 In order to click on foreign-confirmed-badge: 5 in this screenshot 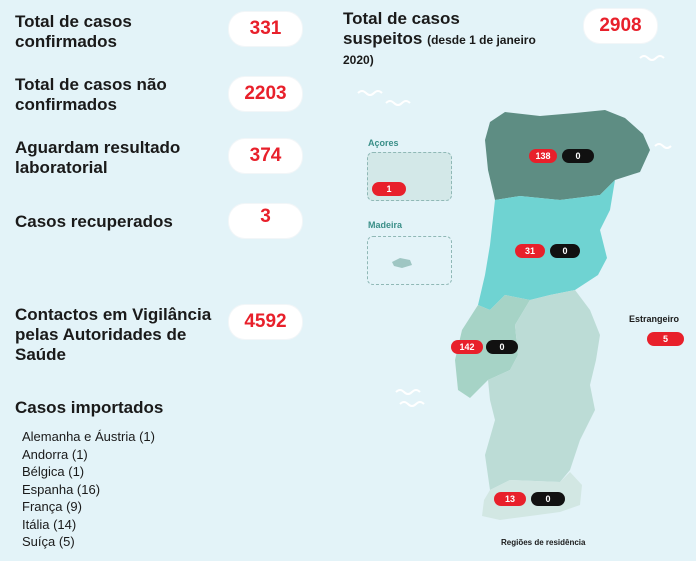, I will do `click(665, 339)`.